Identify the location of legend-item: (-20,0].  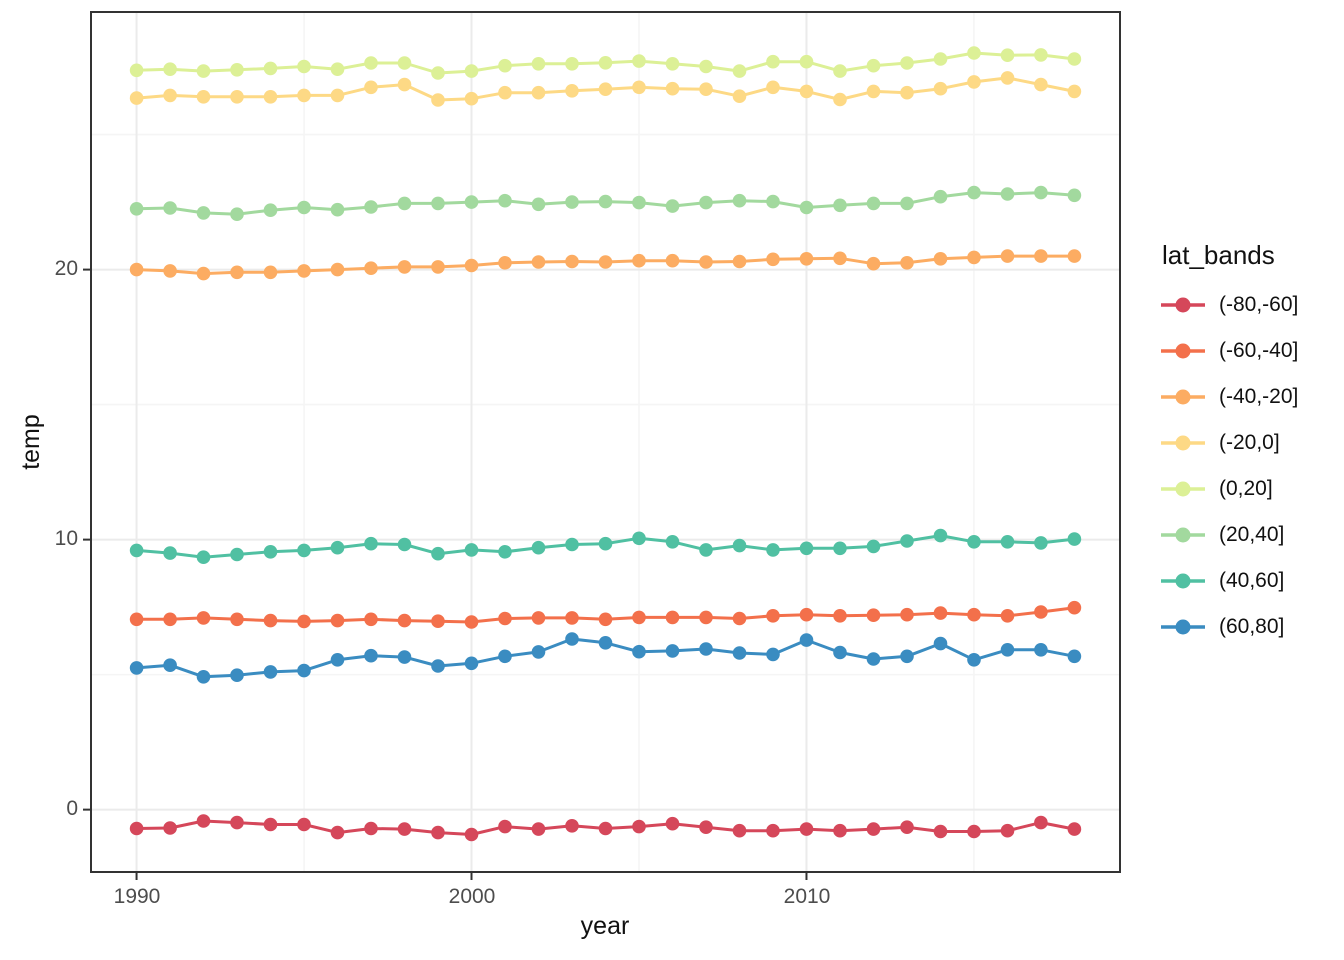
(1252, 443).